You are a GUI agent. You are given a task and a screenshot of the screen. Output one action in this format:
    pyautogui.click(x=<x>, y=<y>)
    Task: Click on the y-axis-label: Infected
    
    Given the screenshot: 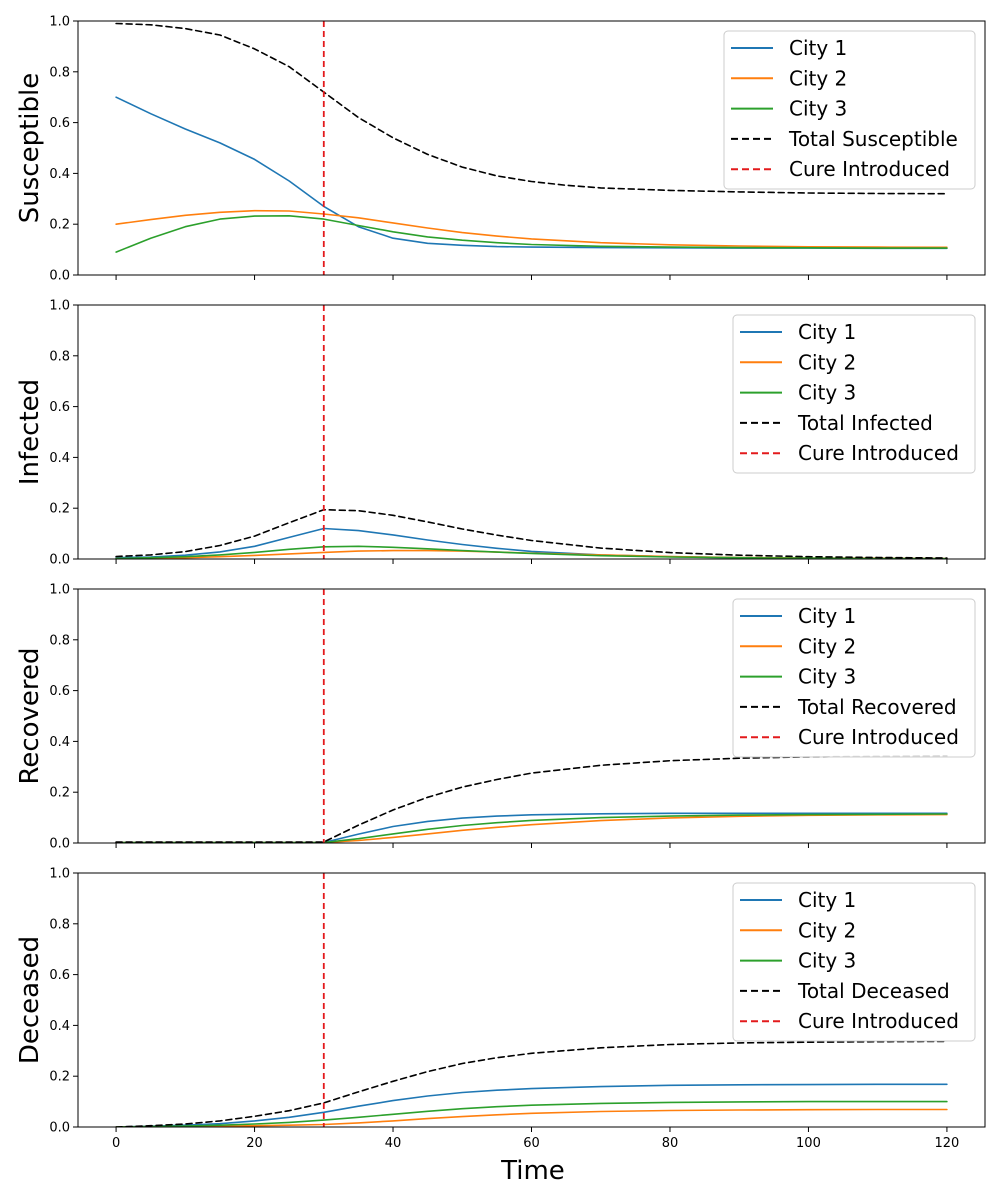 What is the action you would take?
    pyautogui.click(x=30, y=432)
    